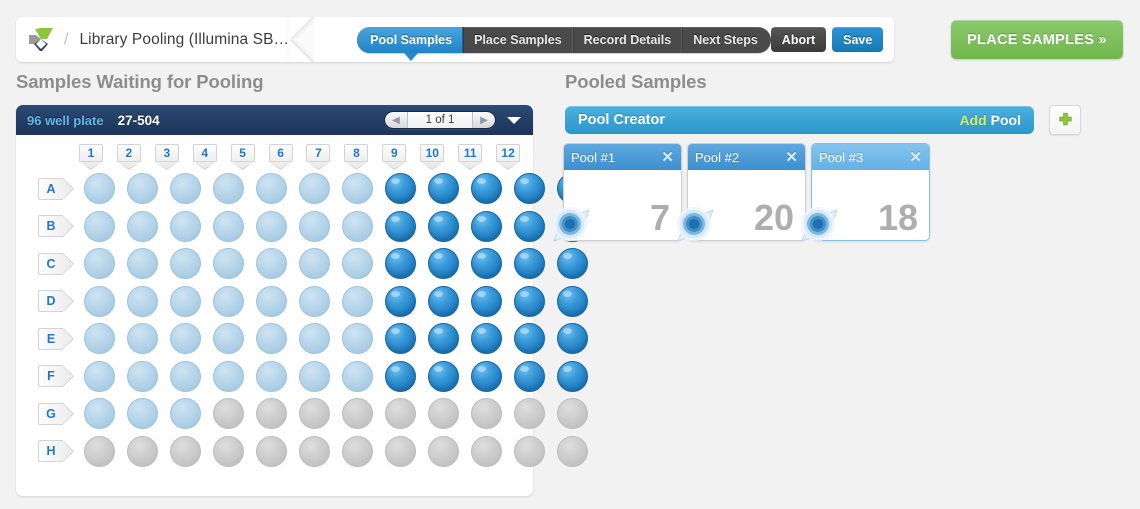  I want to click on well-A8, so click(400, 189).